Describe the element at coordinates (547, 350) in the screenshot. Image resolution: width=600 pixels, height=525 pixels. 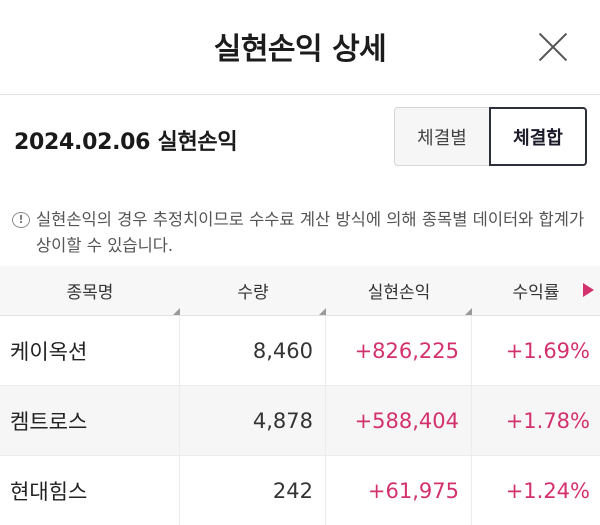
I see `return-rate: +1.69%` at that location.